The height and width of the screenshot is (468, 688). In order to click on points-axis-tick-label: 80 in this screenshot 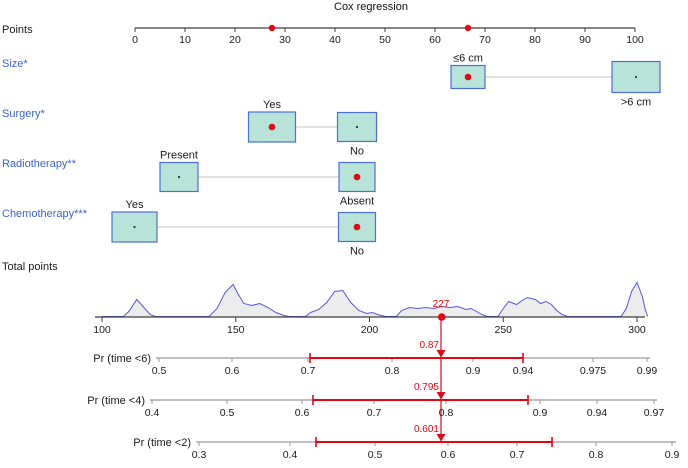, I will do `click(535, 40)`.